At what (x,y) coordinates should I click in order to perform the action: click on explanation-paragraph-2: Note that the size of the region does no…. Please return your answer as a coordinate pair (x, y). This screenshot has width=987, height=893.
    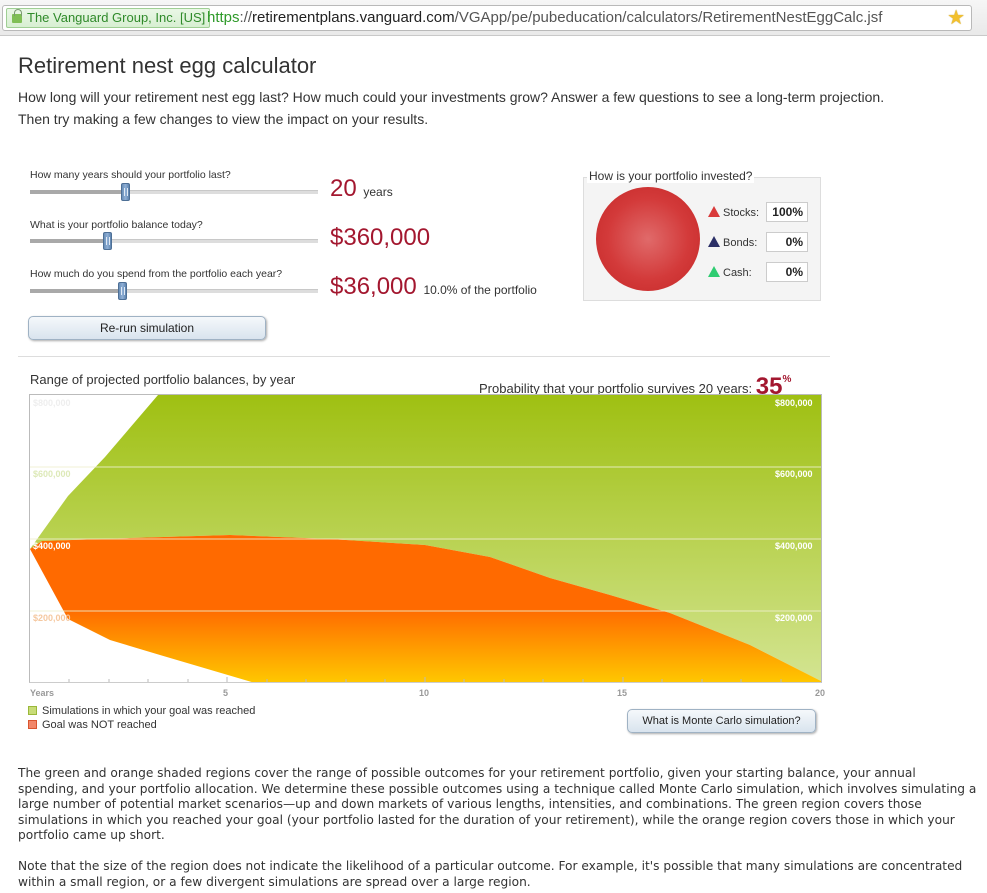
    Looking at the image, I should click on (490, 874).